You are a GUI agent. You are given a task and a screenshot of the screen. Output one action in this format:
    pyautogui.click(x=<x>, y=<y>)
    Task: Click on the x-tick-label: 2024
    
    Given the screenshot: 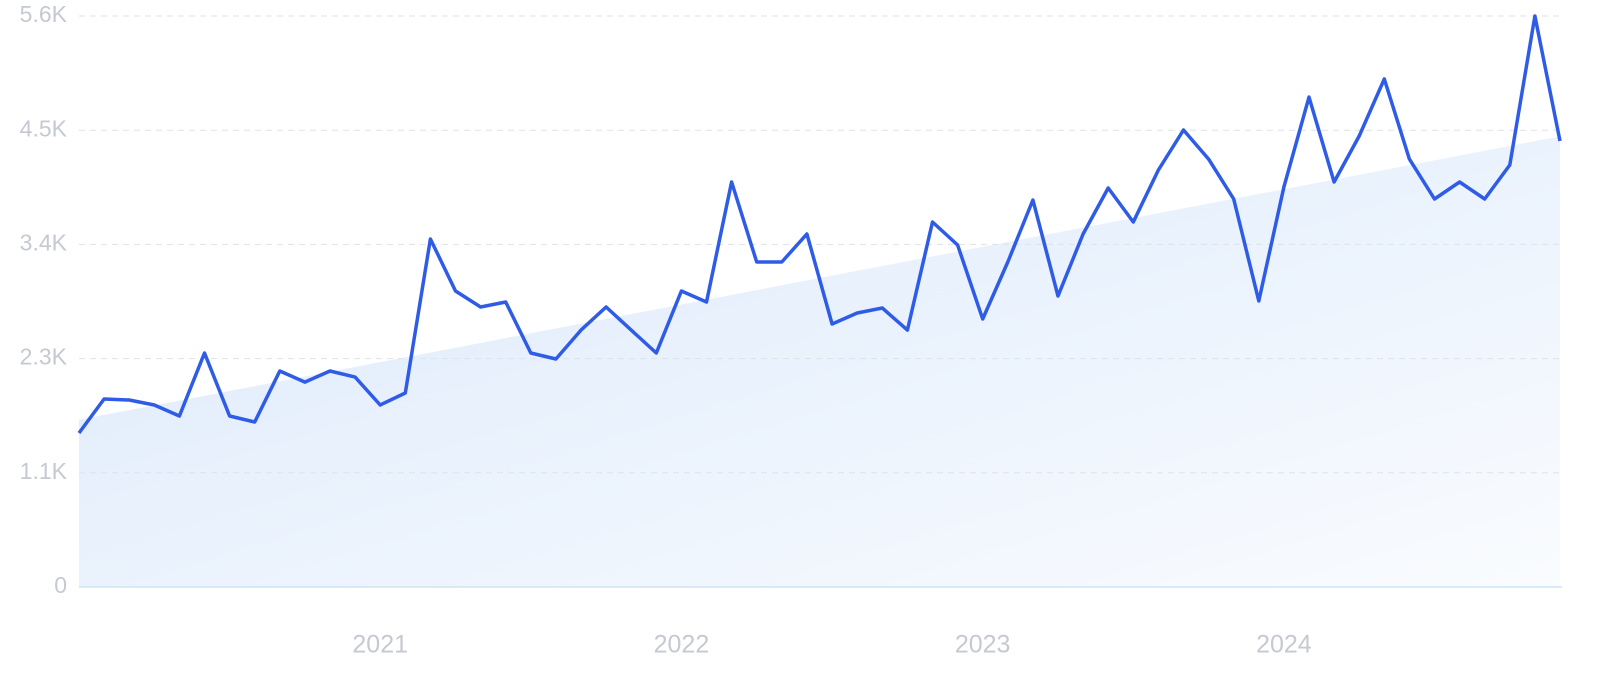 What is the action you would take?
    pyautogui.click(x=1284, y=645)
    